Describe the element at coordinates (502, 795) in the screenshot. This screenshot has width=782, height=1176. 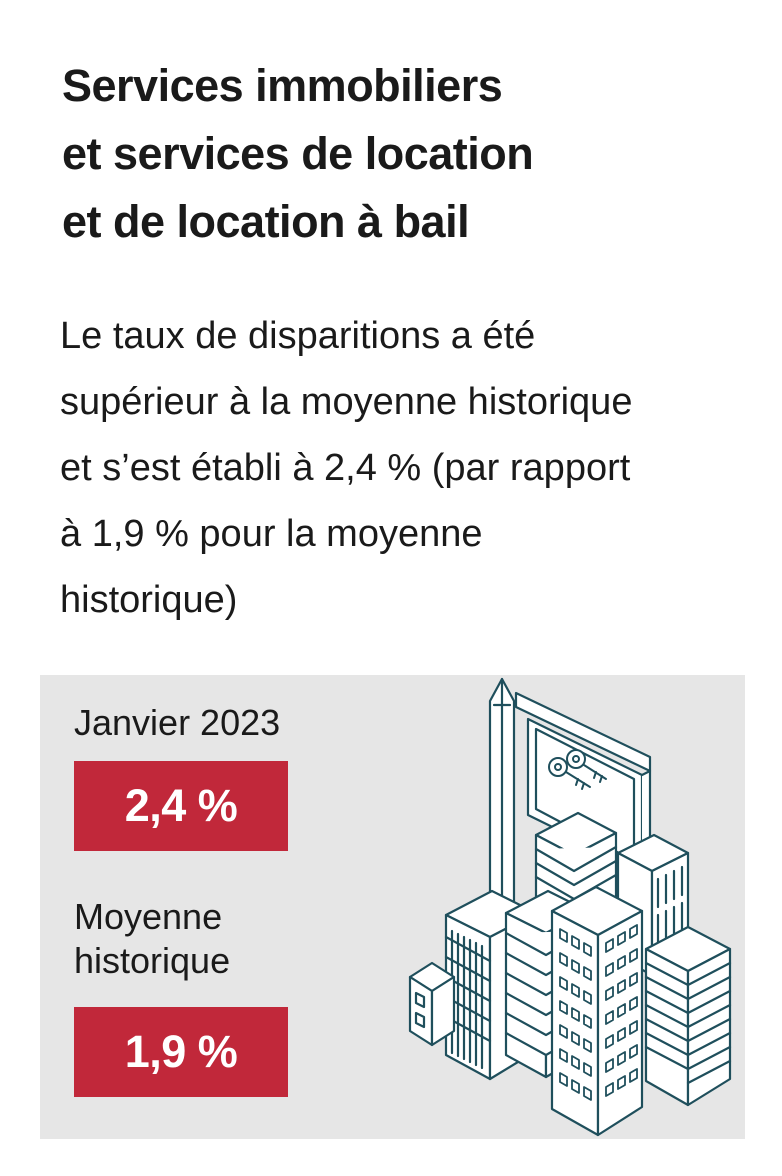
I see `sign-pole` at that location.